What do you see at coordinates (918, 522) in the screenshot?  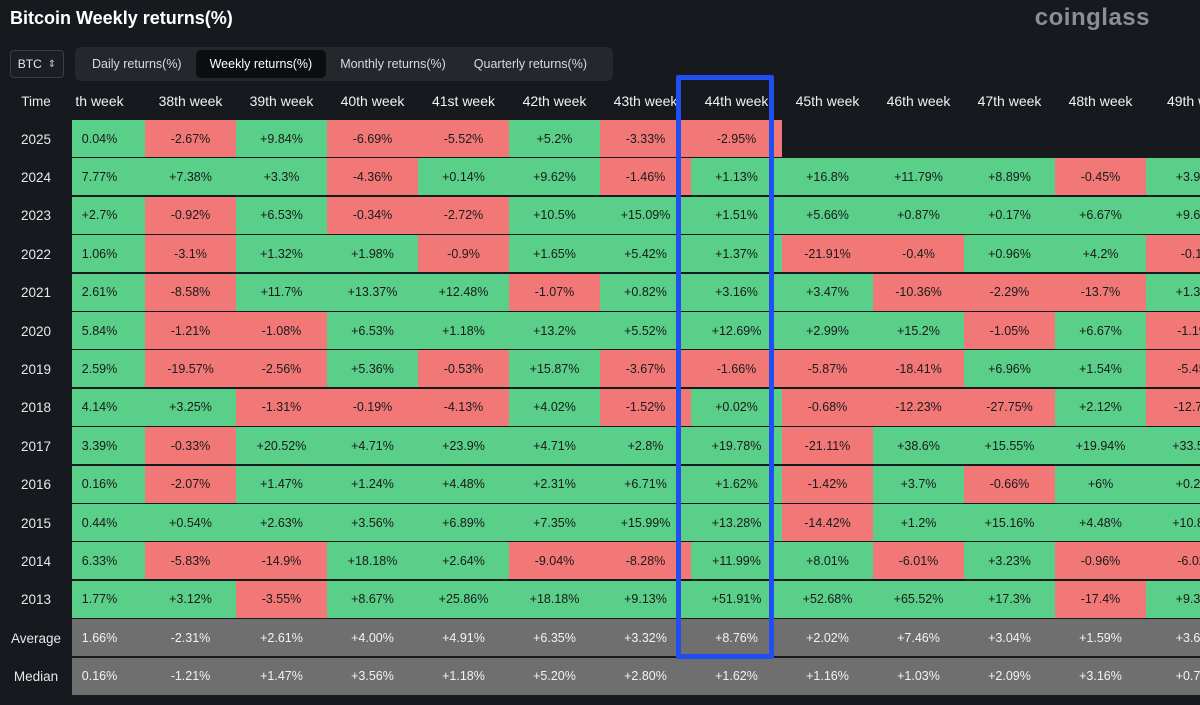 I see `return-cell: +1.2%` at bounding box center [918, 522].